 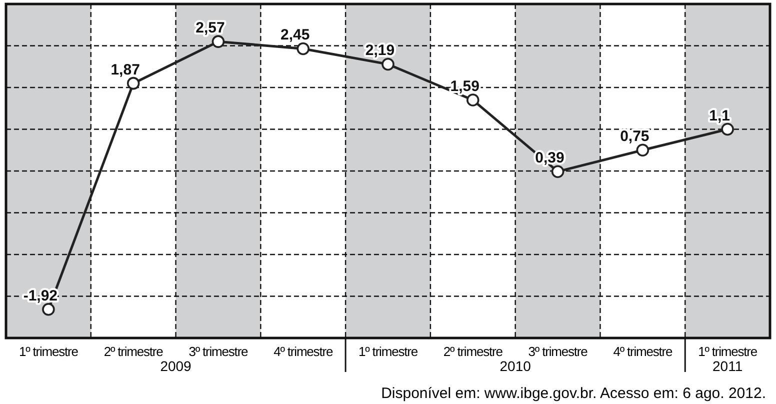 What do you see at coordinates (210, 28) in the screenshot?
I see `data-label: 2,57` at bounding box center [210, 28].